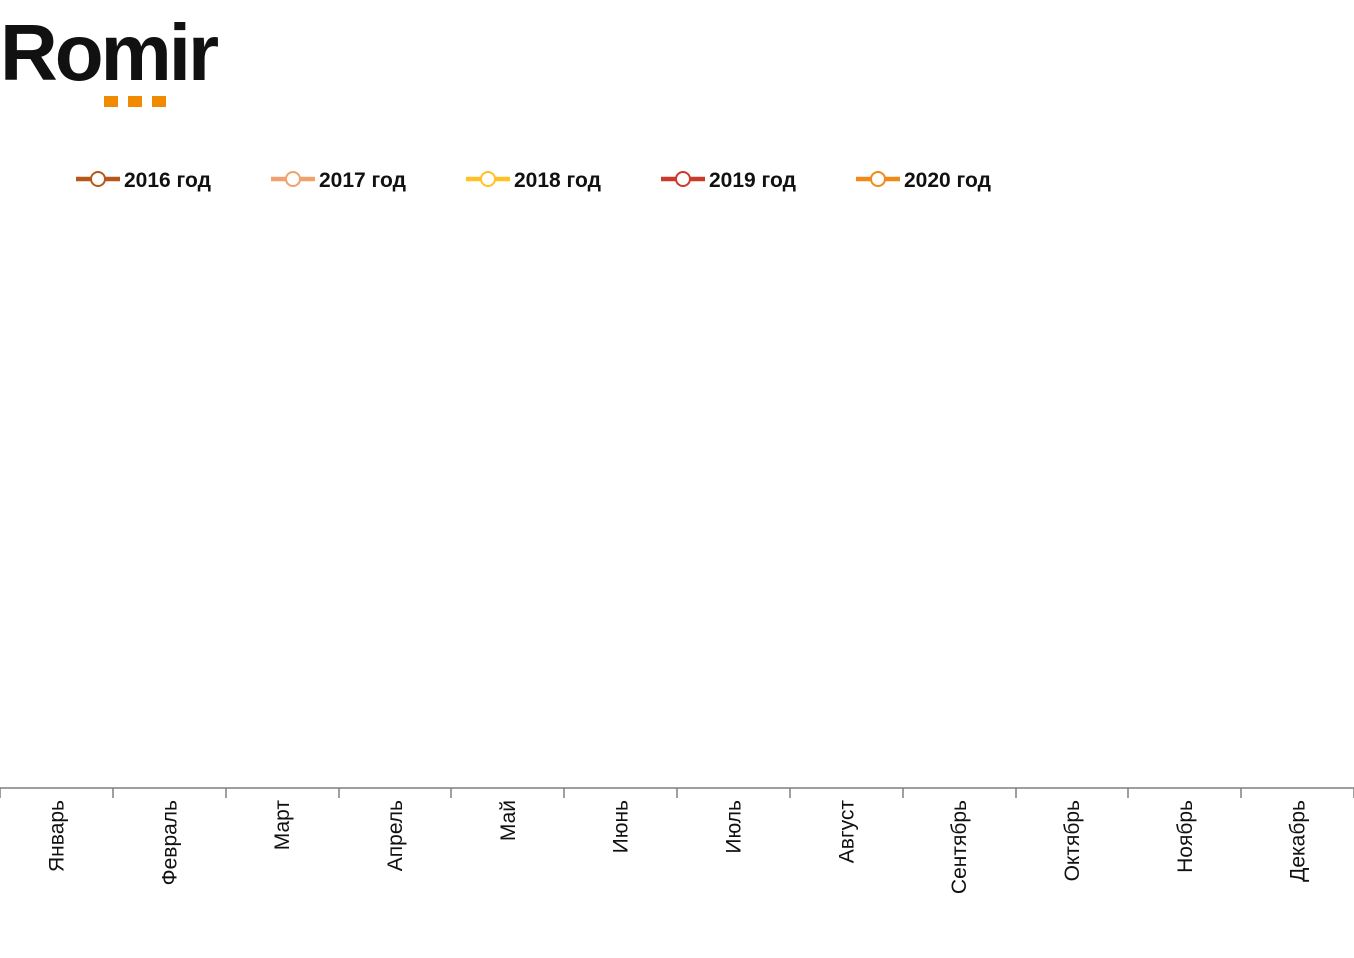 The image size is (1354, 958). I want to click on legend-label: 2019 год, so click(752, 180).